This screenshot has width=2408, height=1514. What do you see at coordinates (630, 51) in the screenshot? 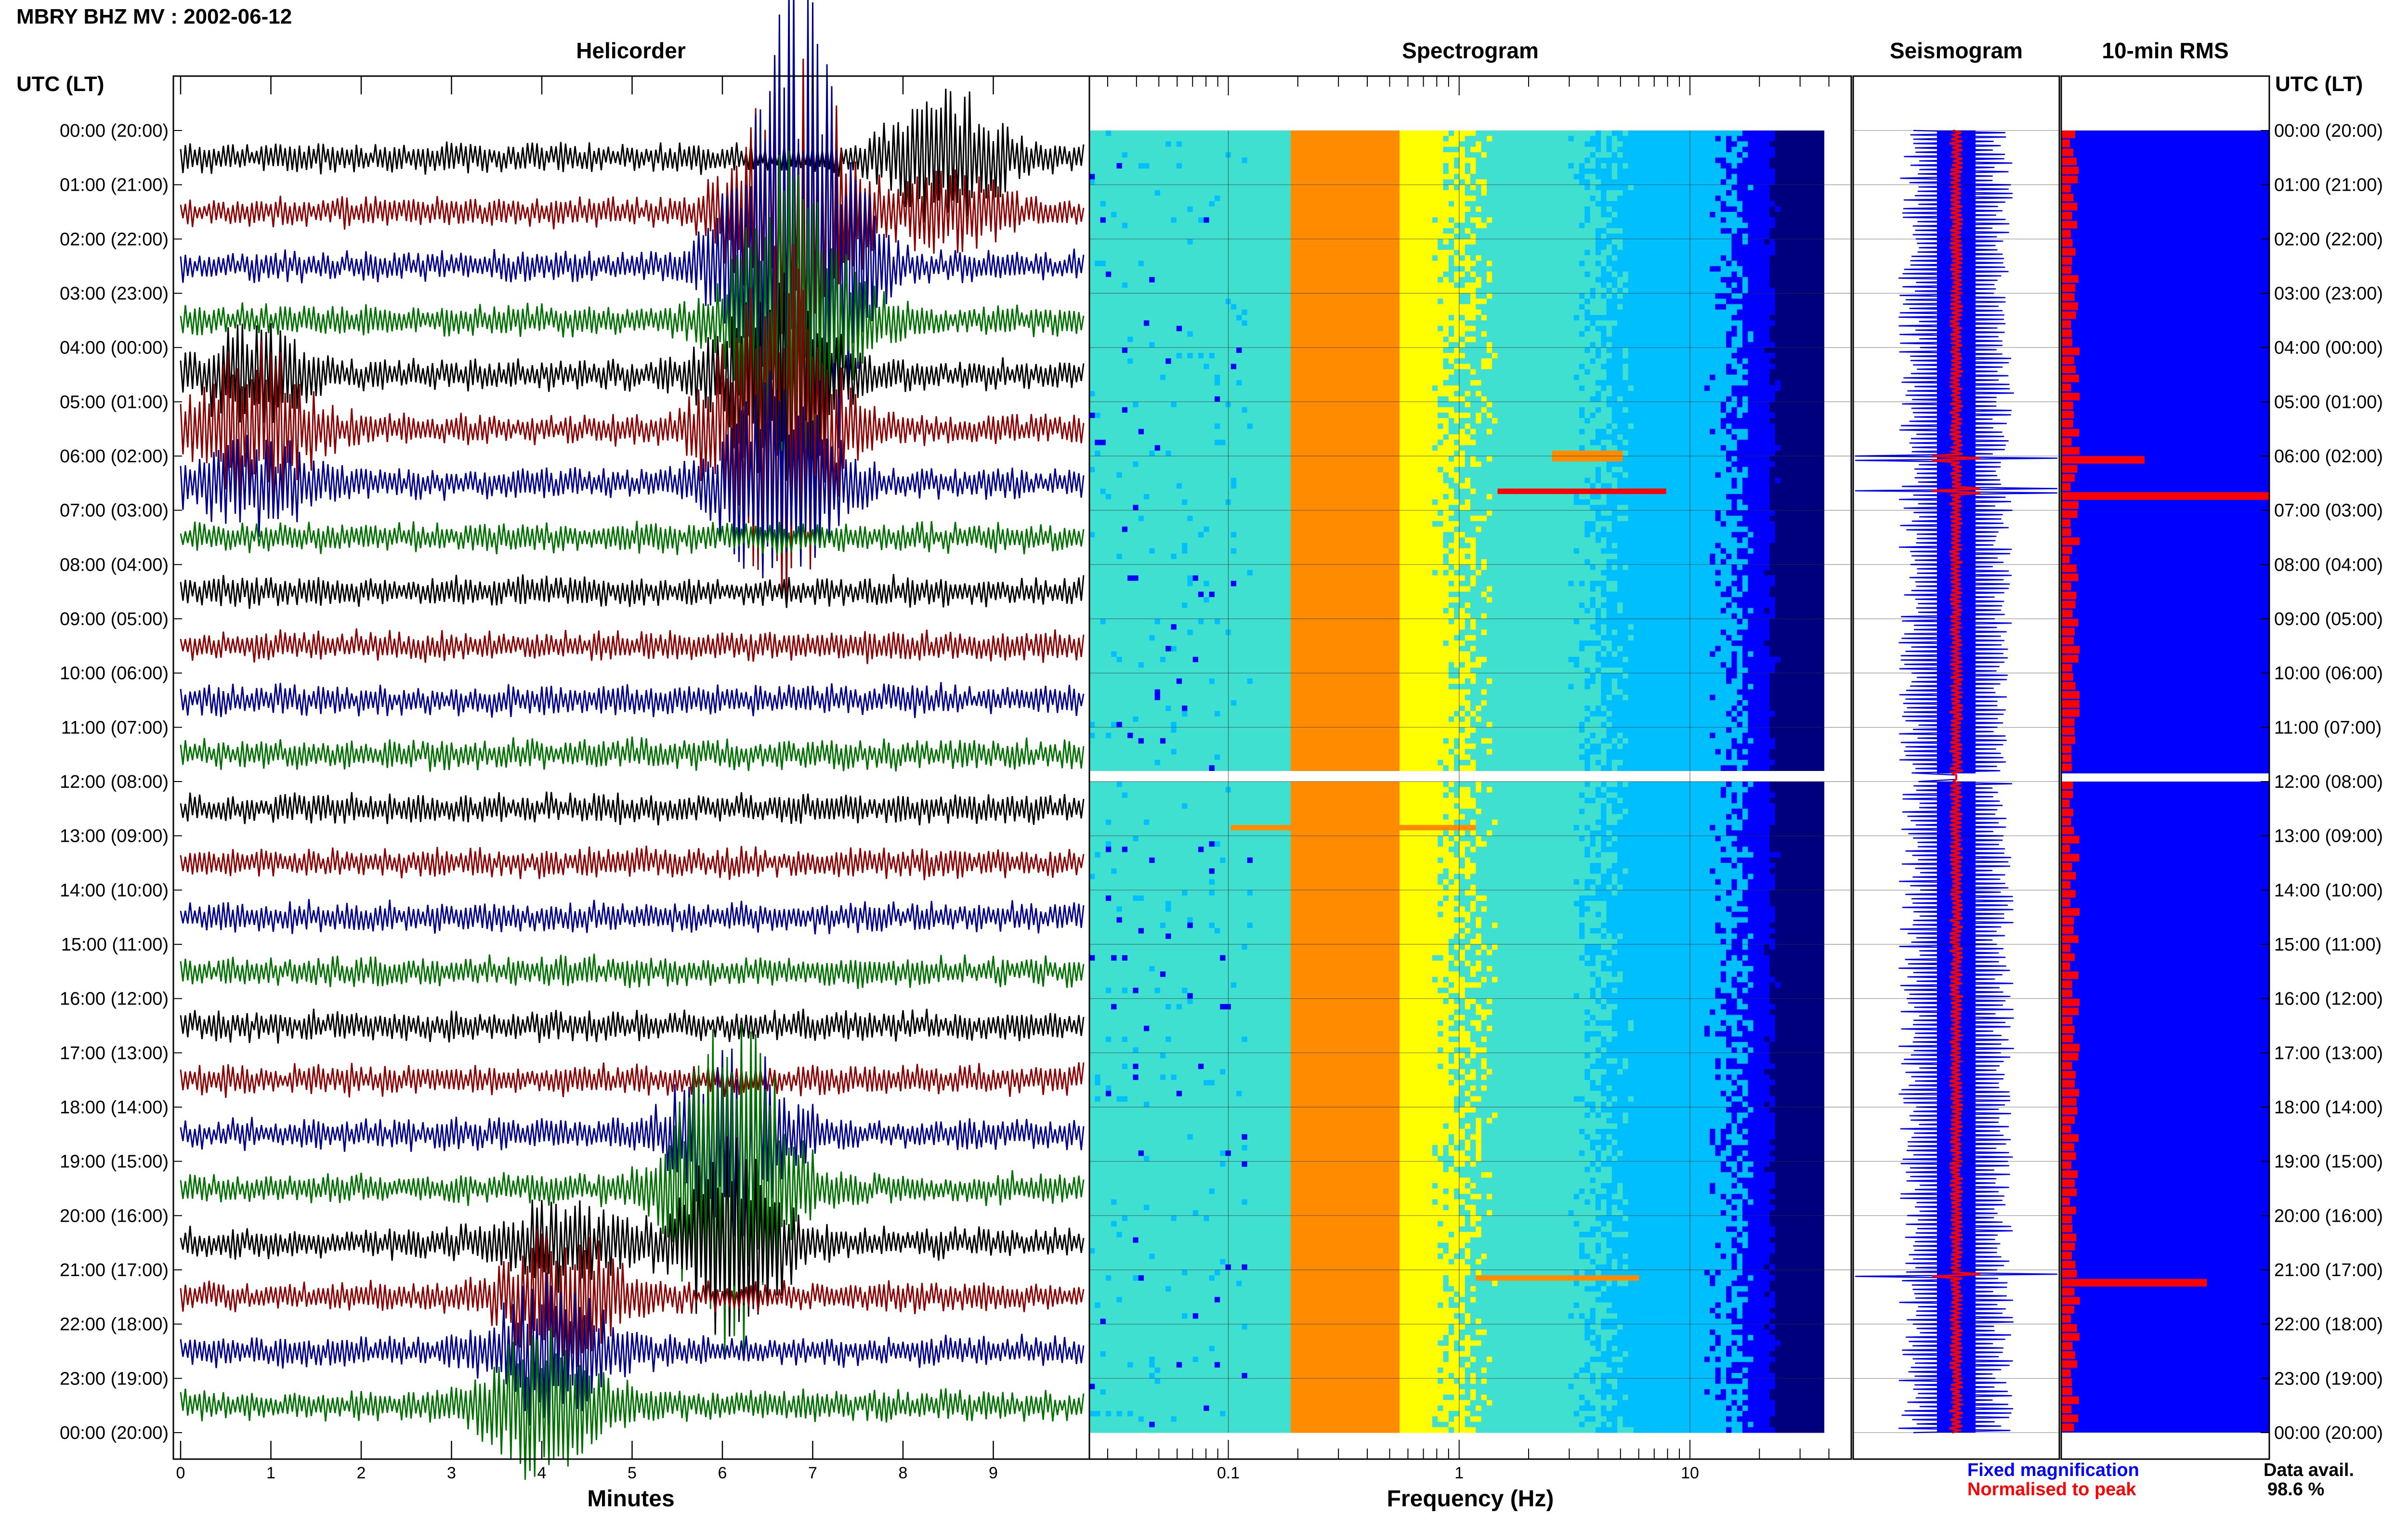
I see `helicorder-title: Helicorder` at bounding box center [630, 51].